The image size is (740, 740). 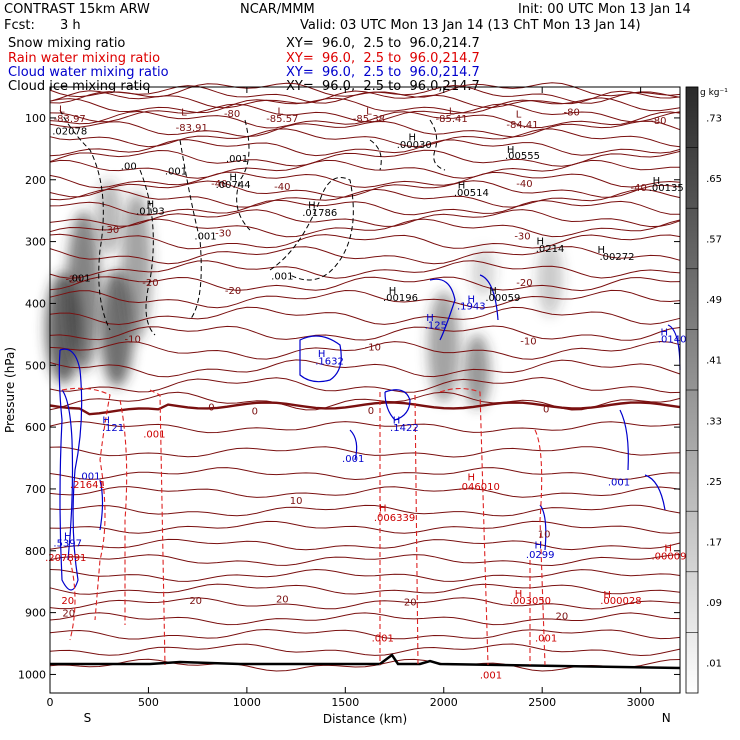 I want to click on contour-label-37: L, so click(x=452, y=111).